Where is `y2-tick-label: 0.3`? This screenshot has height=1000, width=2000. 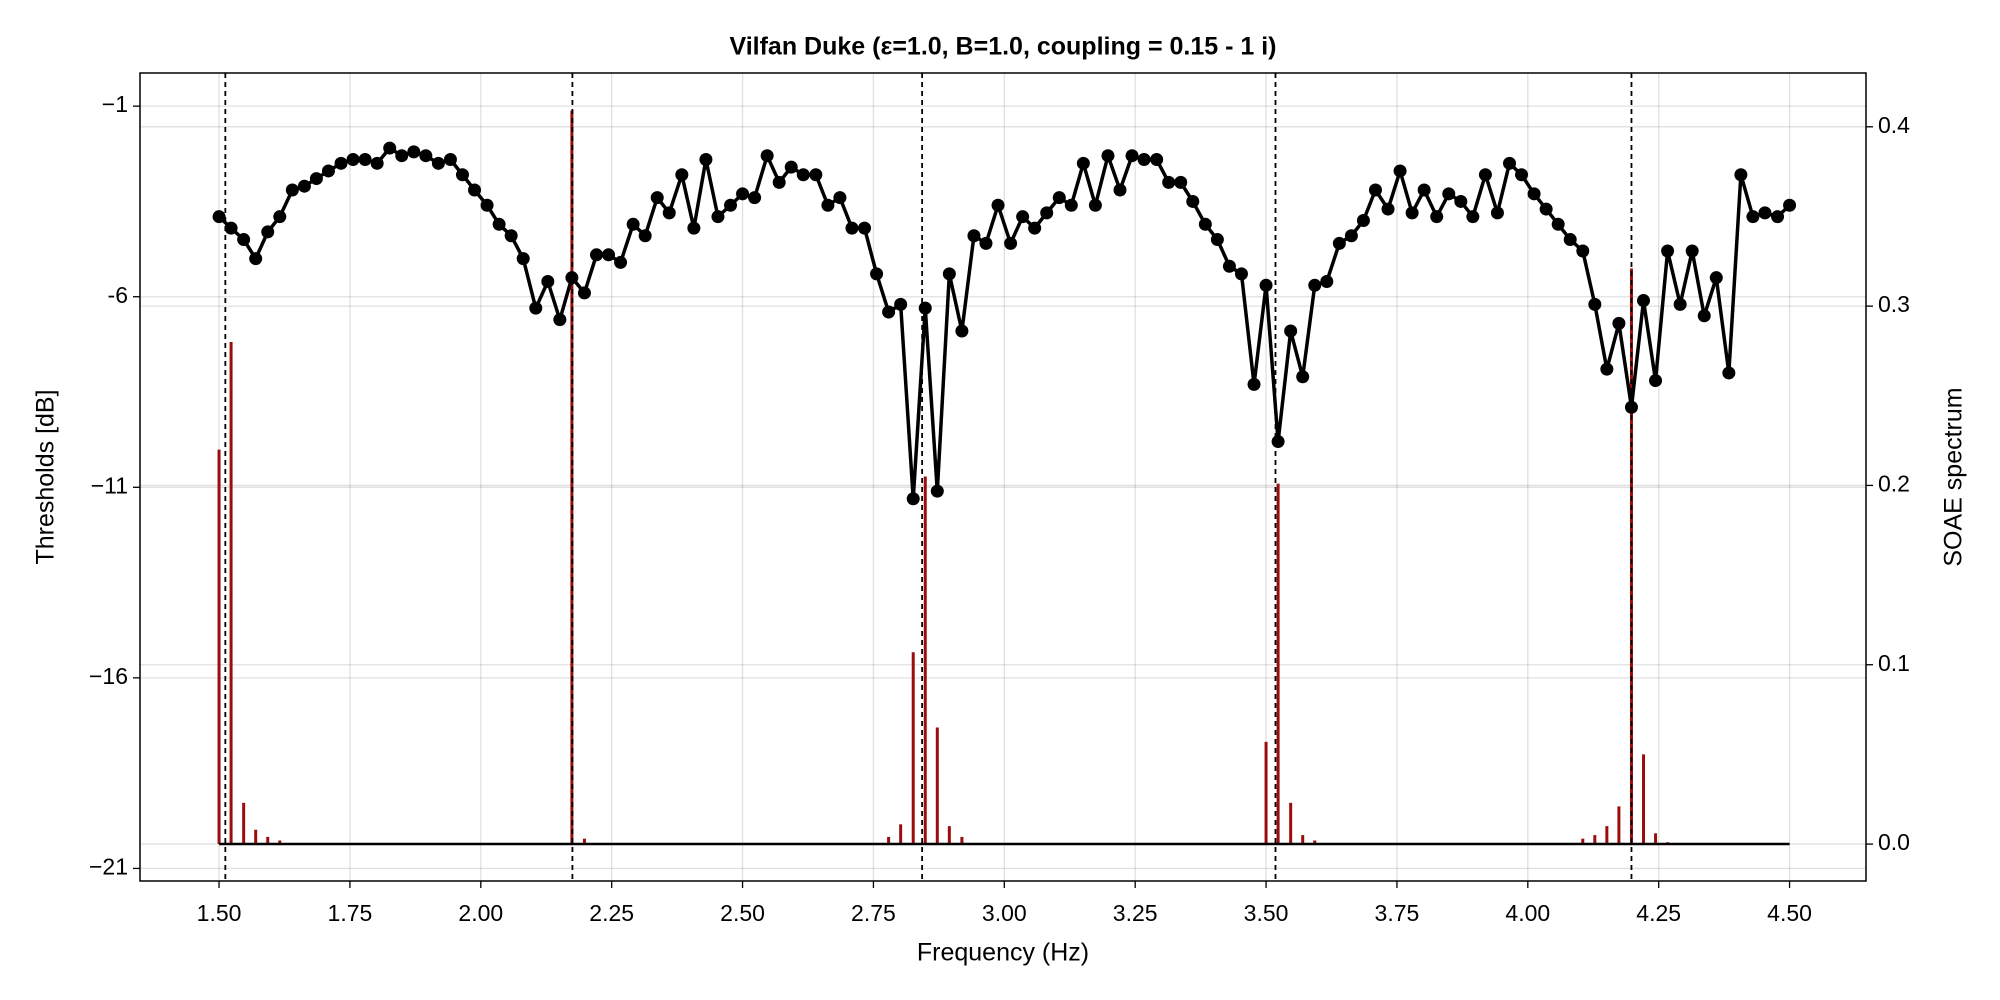 y2-tick-label: 0.3 is located at coordinates (1894, 304).